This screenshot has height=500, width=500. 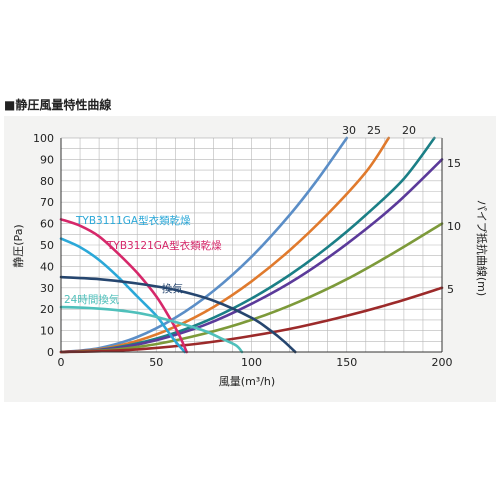 I want to click on y-tick-label: 60, so click(x=47, y=224).